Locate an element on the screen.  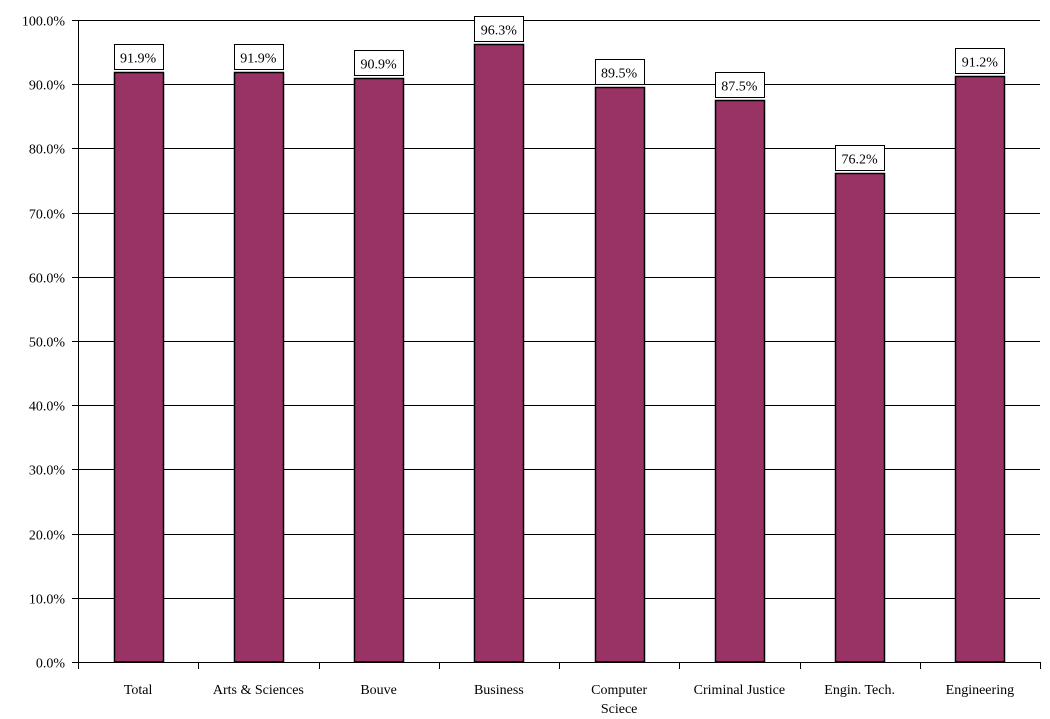
x-category-label: Criminal Justice is located at coordinates (739, 690).